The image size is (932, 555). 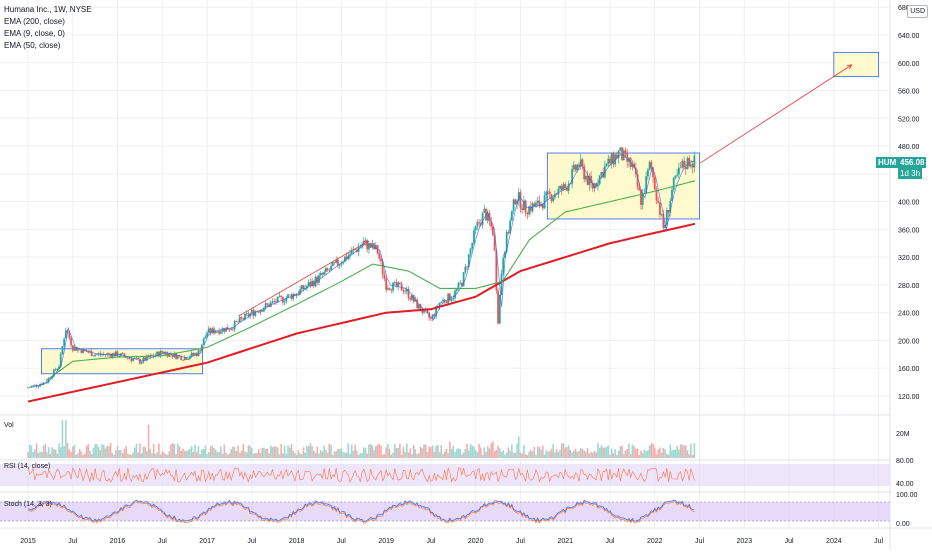 What do you see at coordinates (909, 64) in the screenshot?
I see `price-tick-label: 600.00` at bounding box center [909, 64].